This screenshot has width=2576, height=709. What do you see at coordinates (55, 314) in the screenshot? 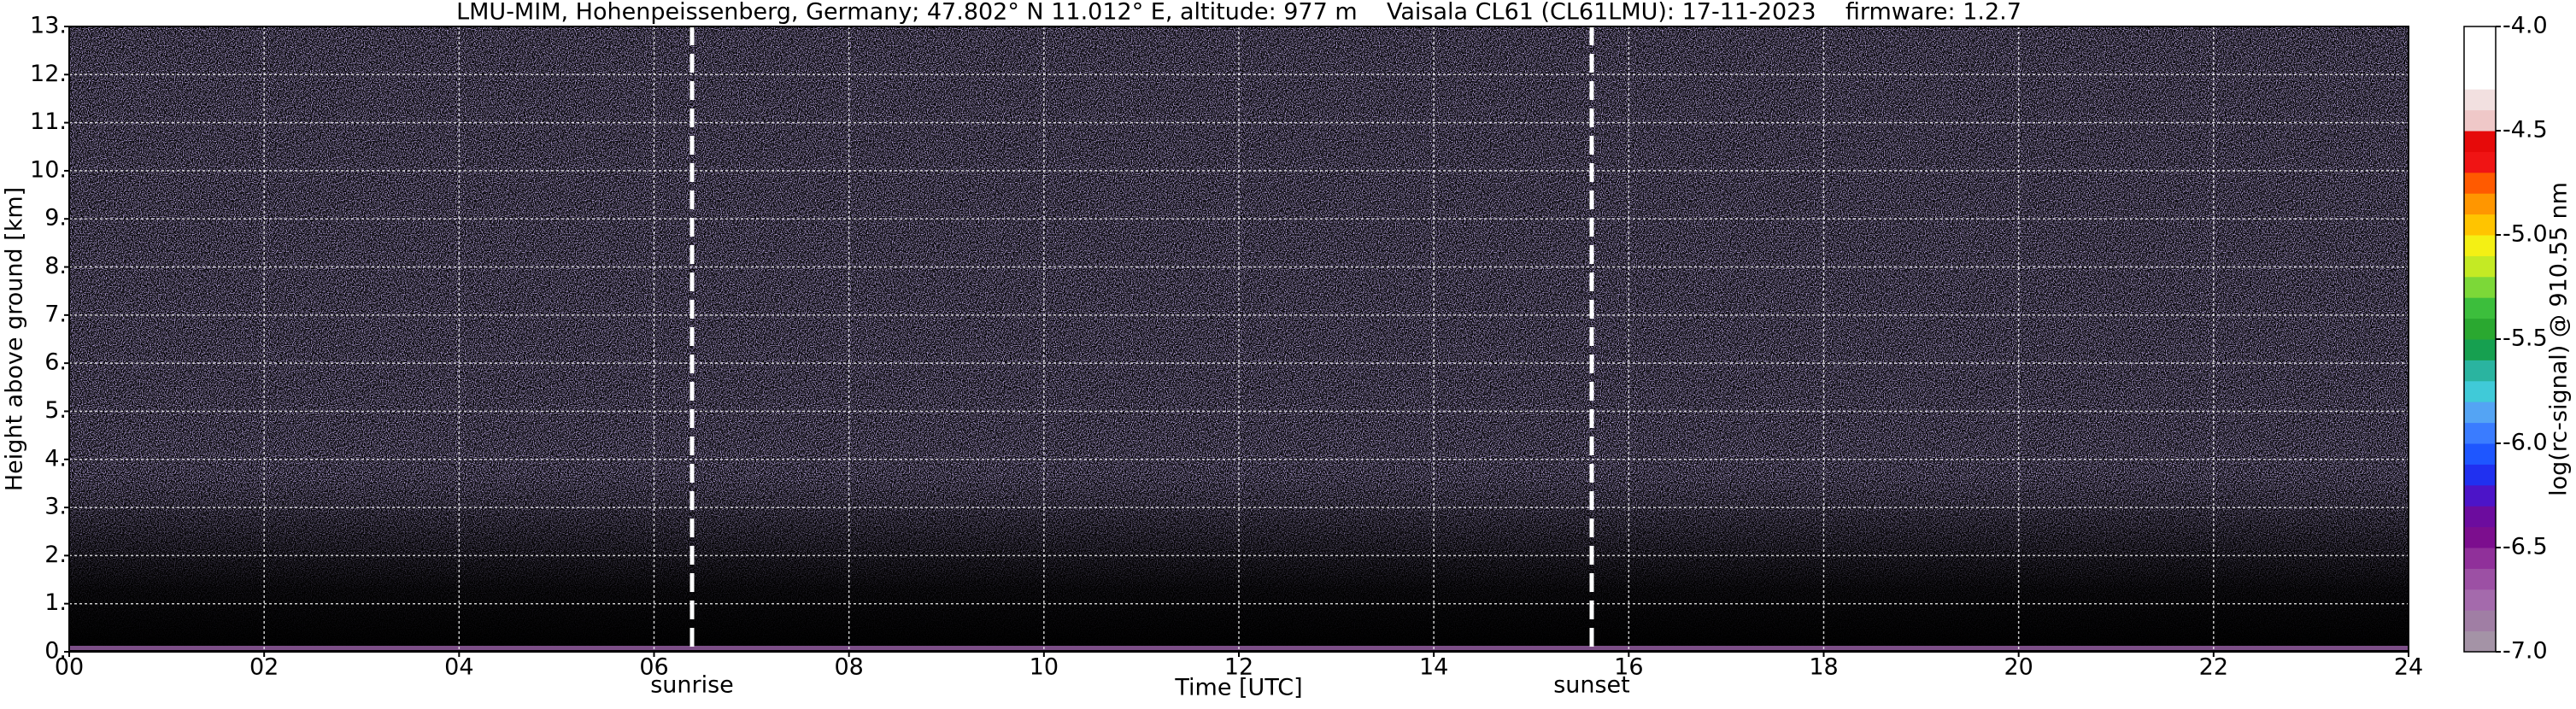
I see `y-tick-label: 7.` at bounding box center [55, 314].